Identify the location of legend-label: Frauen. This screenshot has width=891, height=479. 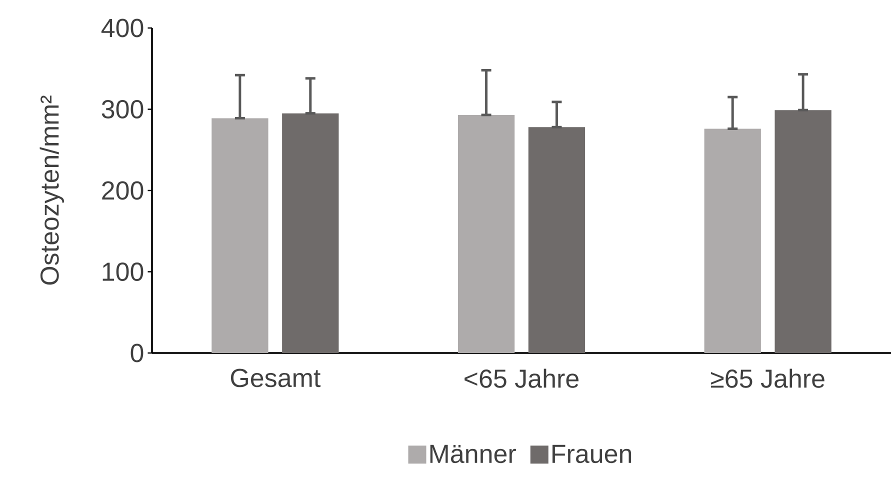
(592, 454).